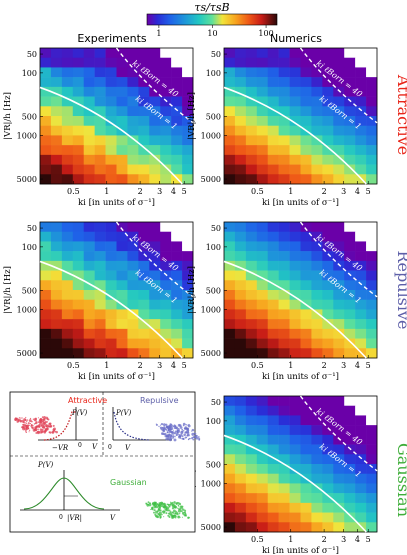  What do you see at coordinates (212, 33) in the screenshot?
I see `colorbar-tick-label: 10` at bounding box center [212, 33].